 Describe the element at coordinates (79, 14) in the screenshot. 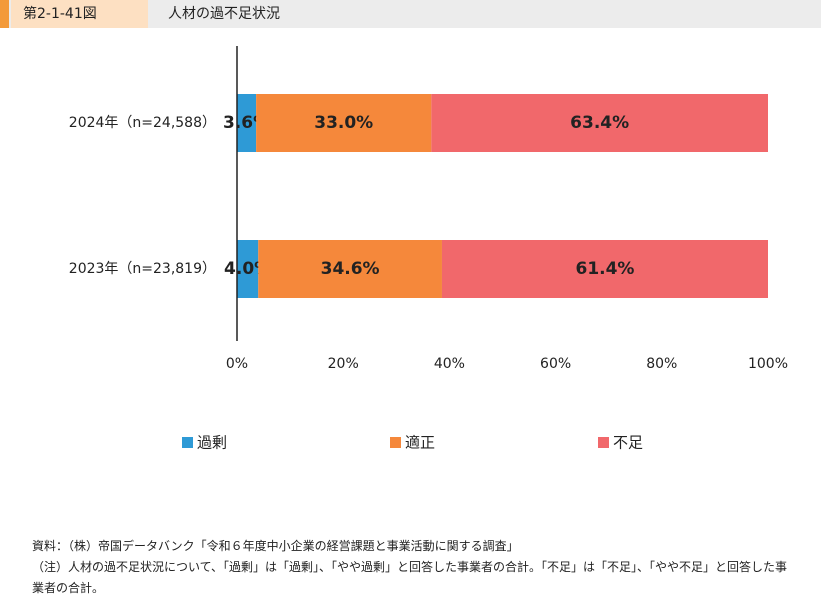

I see `figure-number: 第2-1-41図` at that location.